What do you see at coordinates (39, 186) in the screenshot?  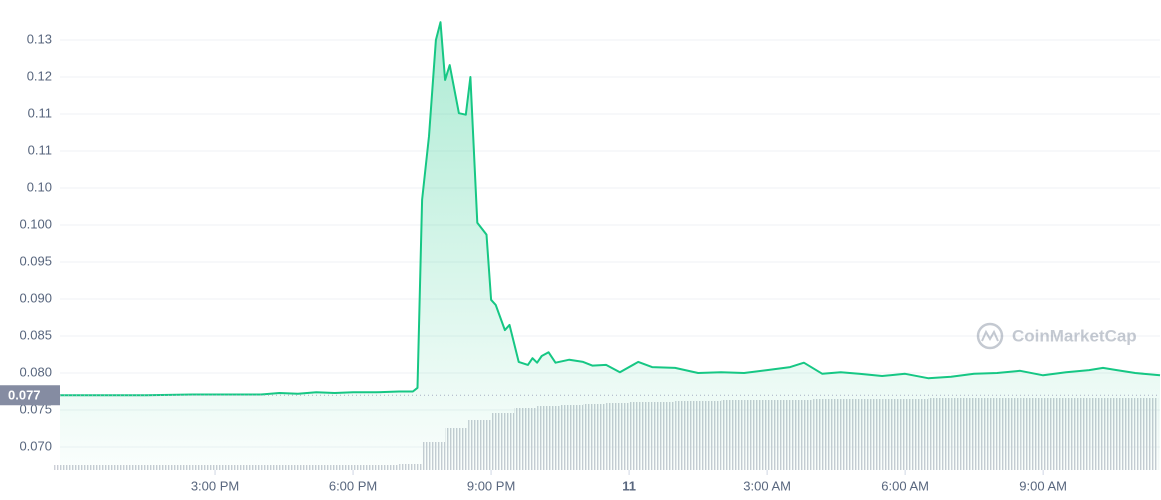 I see `y-tick-label: 0.10` at bounding box center [39, 186].